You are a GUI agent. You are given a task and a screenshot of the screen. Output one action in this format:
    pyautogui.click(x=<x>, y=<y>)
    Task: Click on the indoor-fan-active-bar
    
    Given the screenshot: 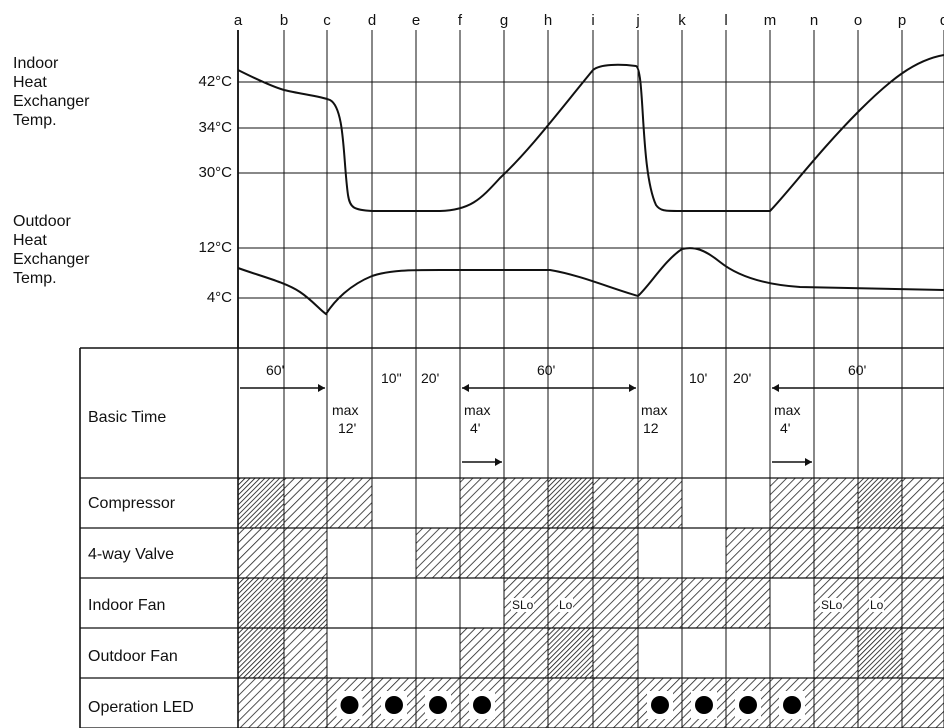 What is the action you would take?
    pyautogui.click(x=282, y=603)
    